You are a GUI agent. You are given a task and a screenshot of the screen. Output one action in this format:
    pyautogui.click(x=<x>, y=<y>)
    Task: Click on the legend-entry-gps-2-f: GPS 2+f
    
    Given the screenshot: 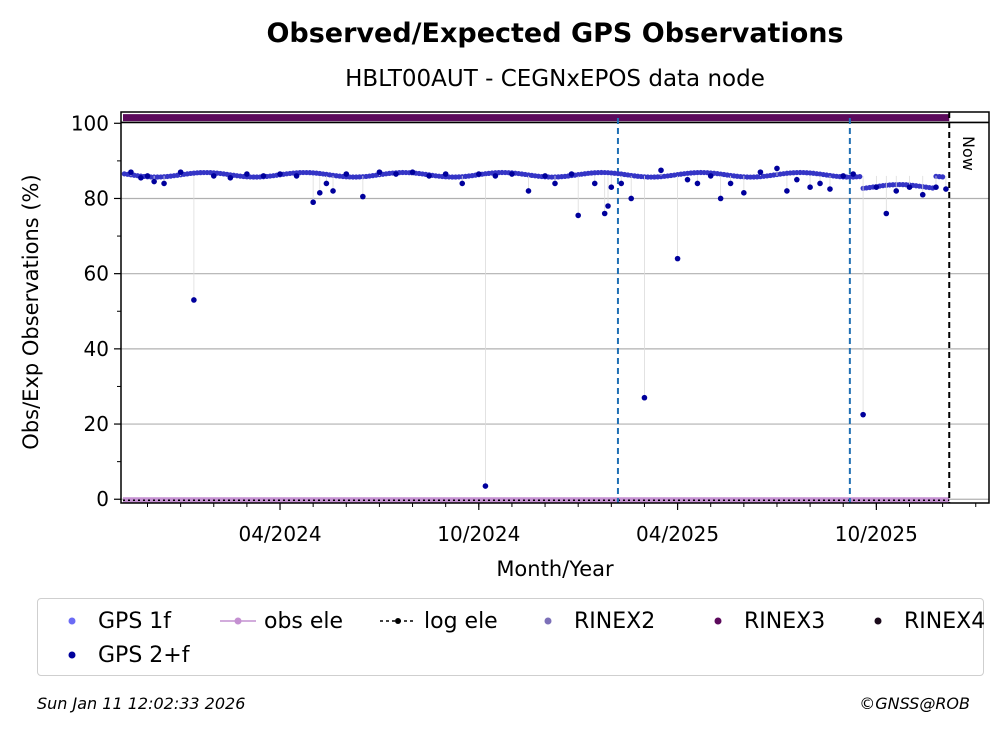 What is the action you would take?
    pyautogui.click(x=120, y=655)
    